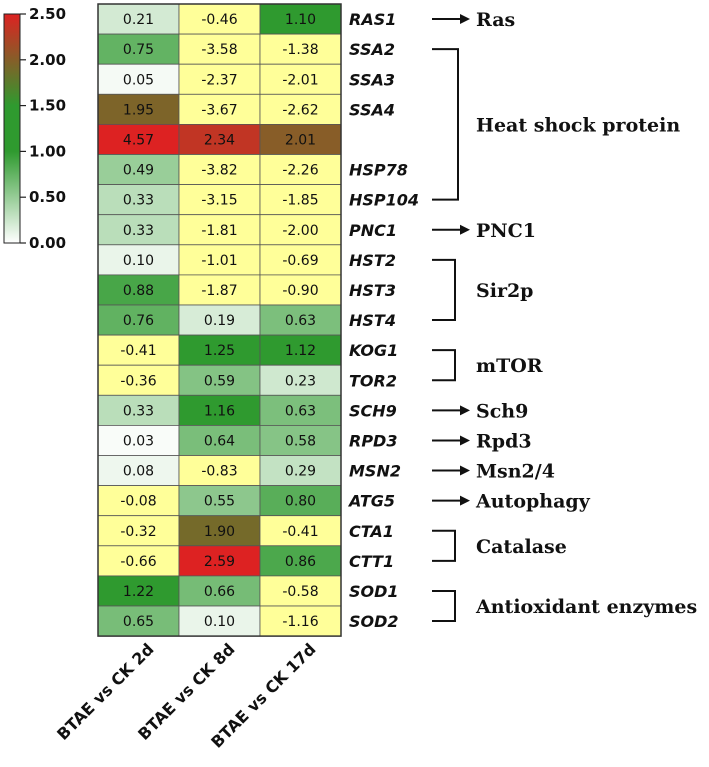 The image size is (709, 767). Describe the element at coordinates (219, 171) in the screenshot. I see `cell-value: -3.82` at that location.